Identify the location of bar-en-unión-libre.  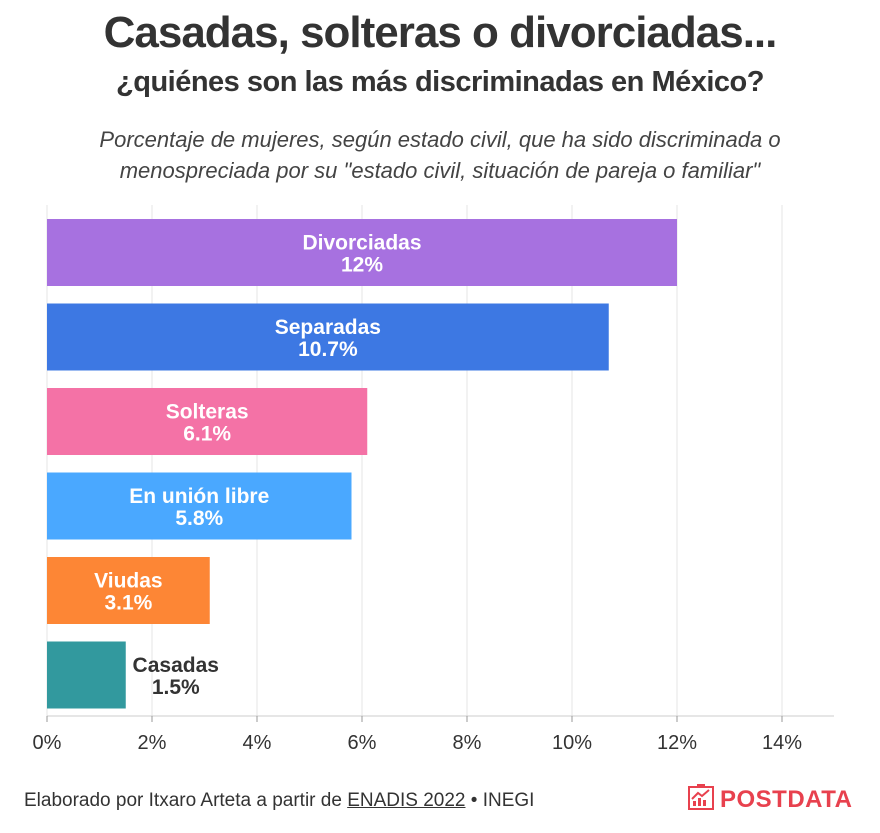
(199, 506).